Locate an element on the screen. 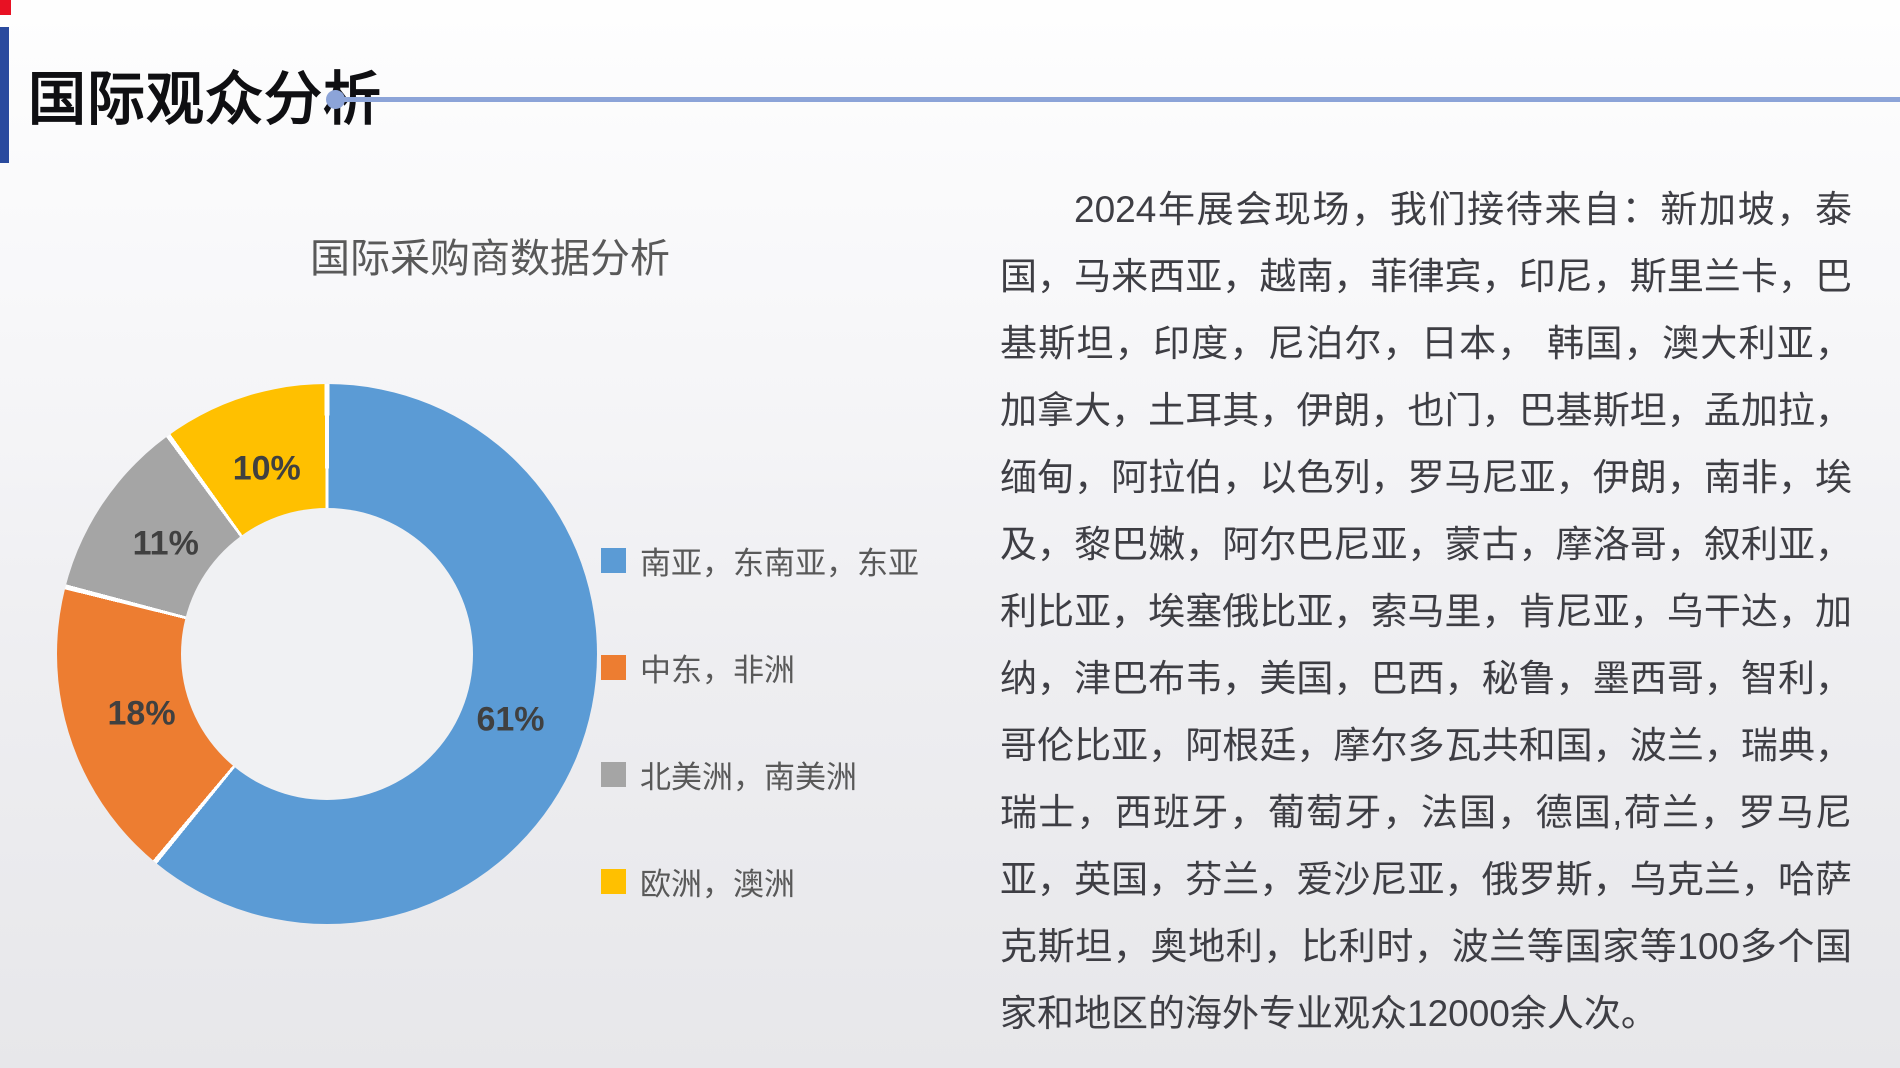 The width and height of the screenshot is (1900, 1068). legend-item: 南亚，东南亚，东亚 is located at coordinates (760, 560).